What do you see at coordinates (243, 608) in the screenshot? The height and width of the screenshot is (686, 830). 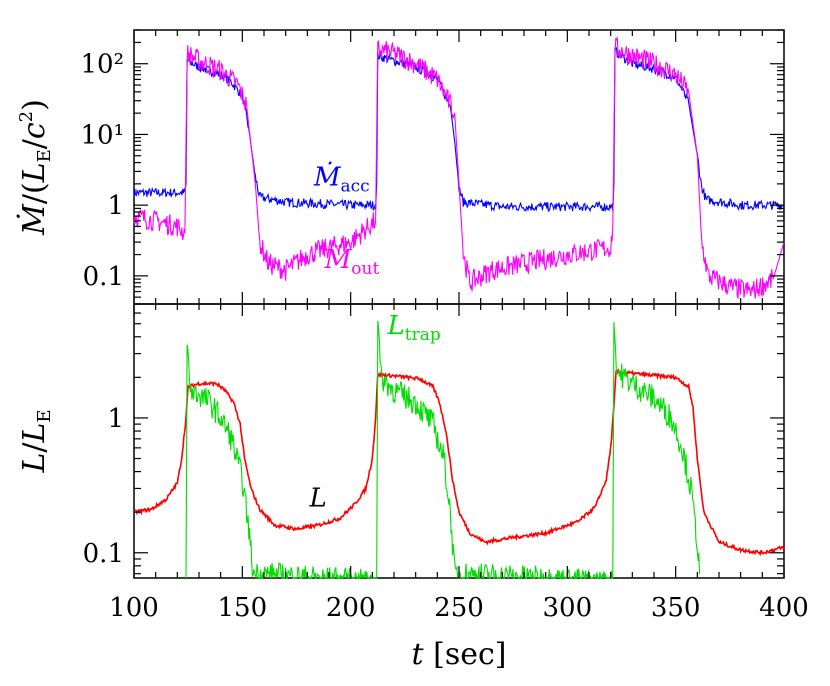 I see `x-tick-label: 150` at bounding box center [243, 608].